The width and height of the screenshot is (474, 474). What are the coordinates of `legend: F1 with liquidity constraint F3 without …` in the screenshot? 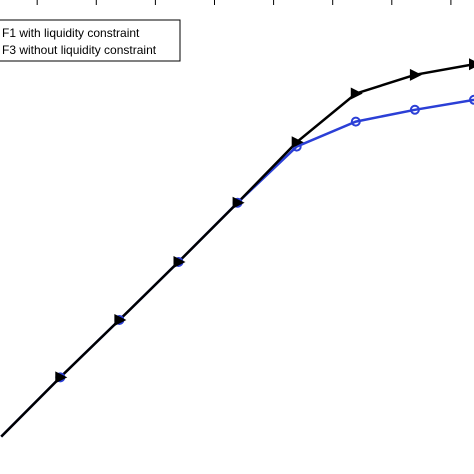 It's located at (90, 40).